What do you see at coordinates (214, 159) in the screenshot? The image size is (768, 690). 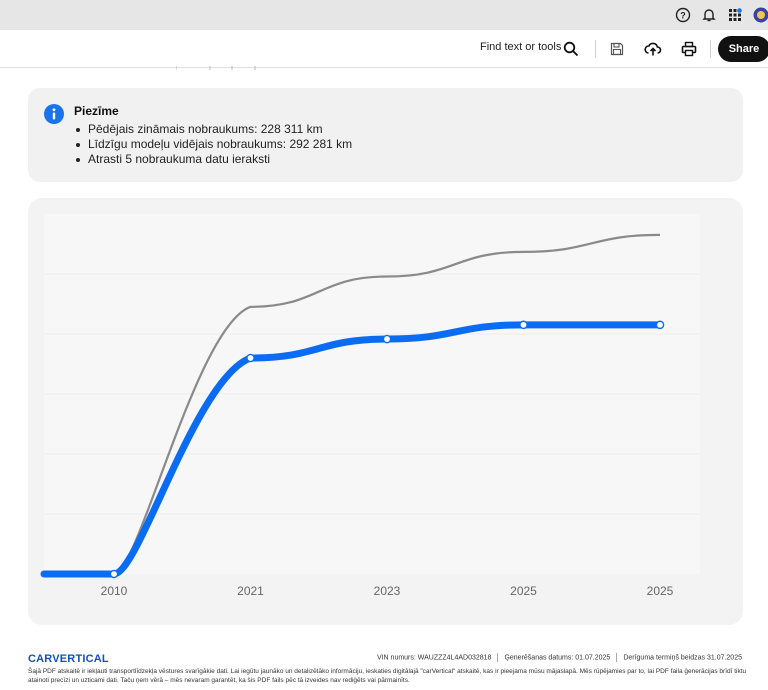 I see `note-item-records-count: Atrasti 5 nobraukuma datu ieraksti` at bounding box center [214, 159].